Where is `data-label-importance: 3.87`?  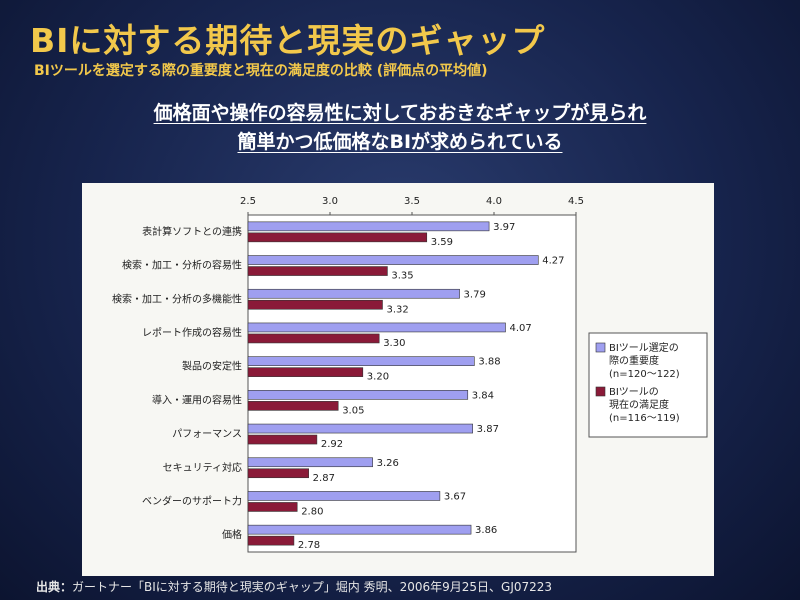 data-label-importance: 3.87 is located at coordinates (488, 429).